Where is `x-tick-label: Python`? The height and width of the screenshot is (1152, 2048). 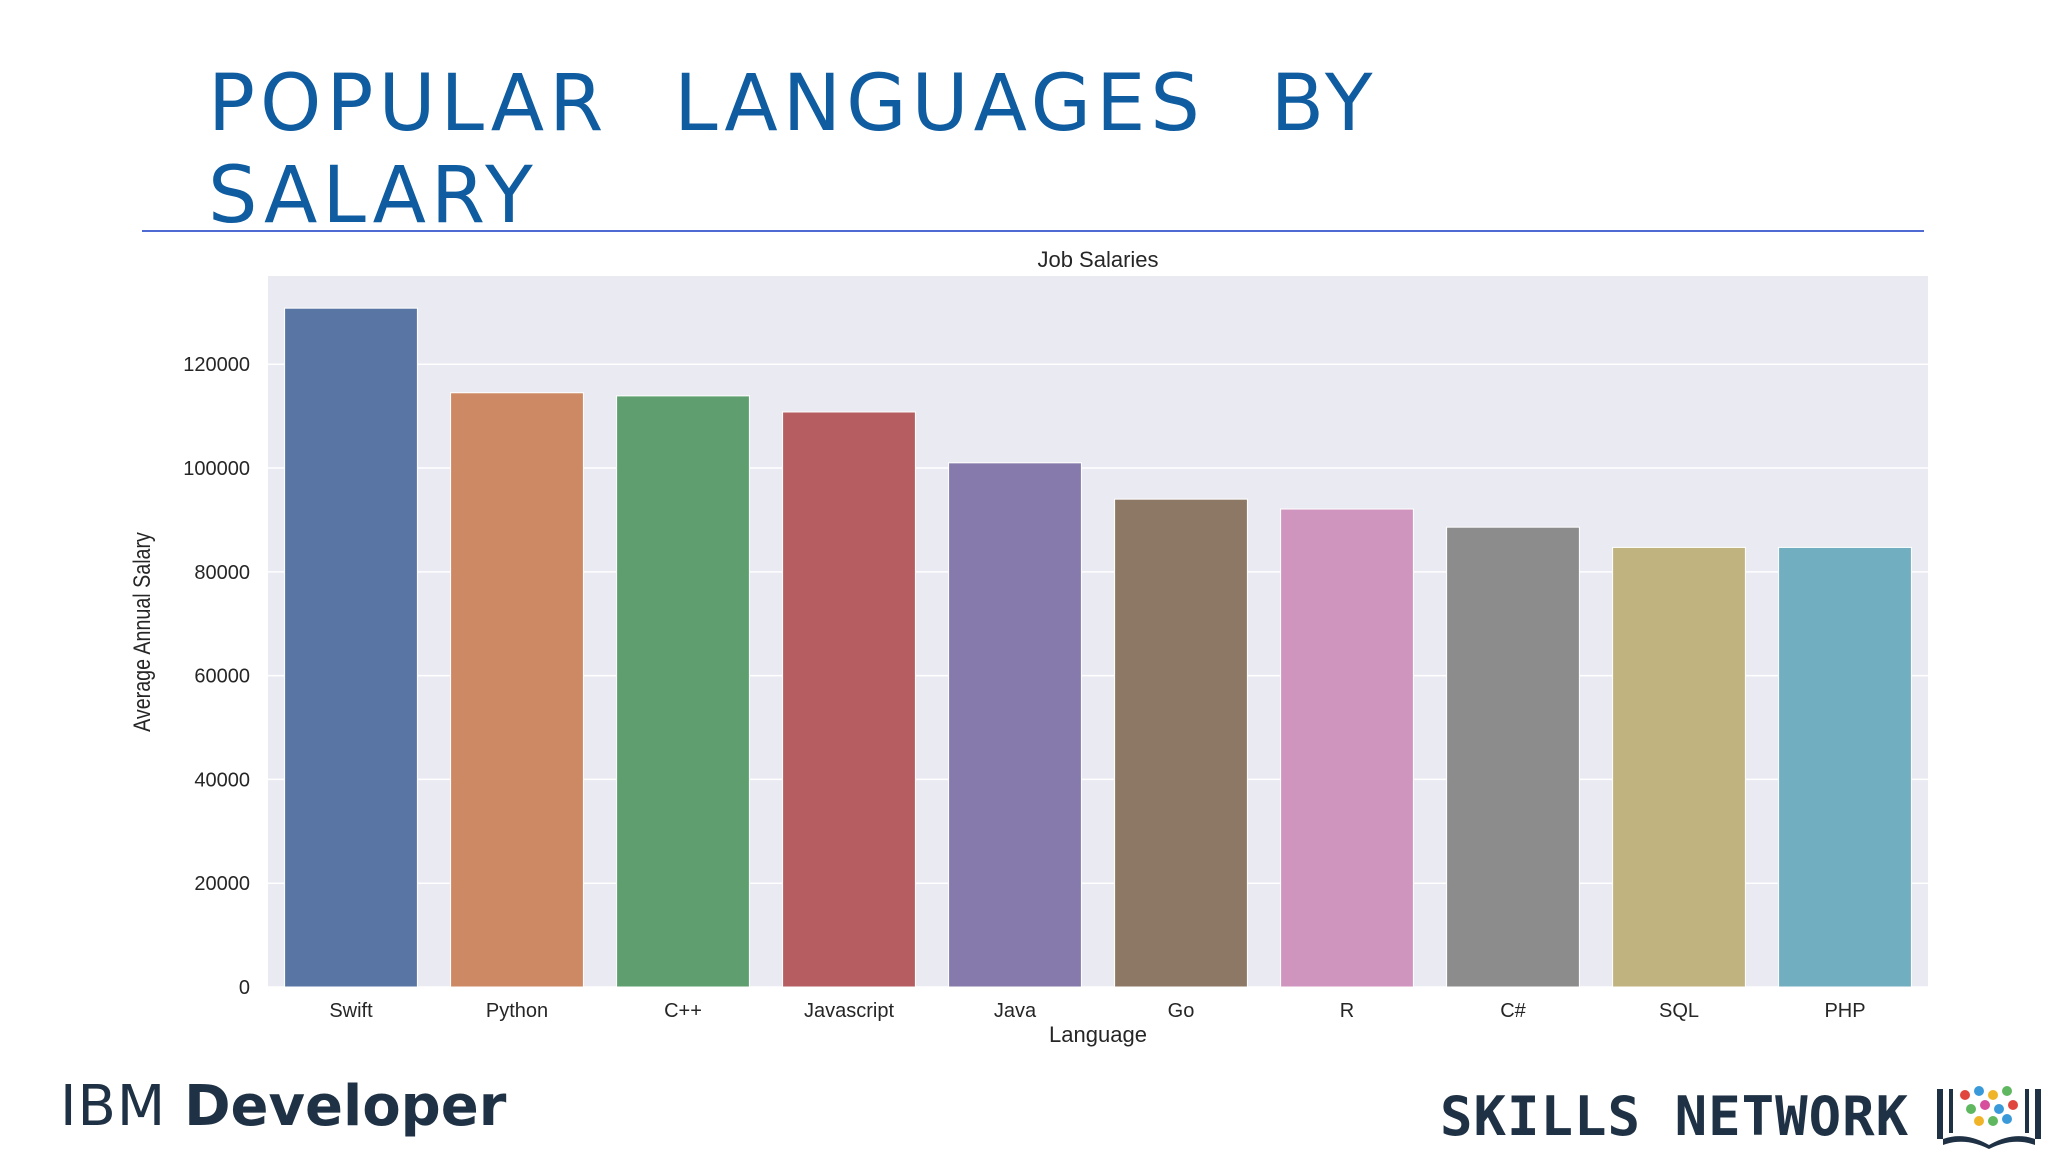 x-tick-label: Python is located at coordinates (517, 1011).